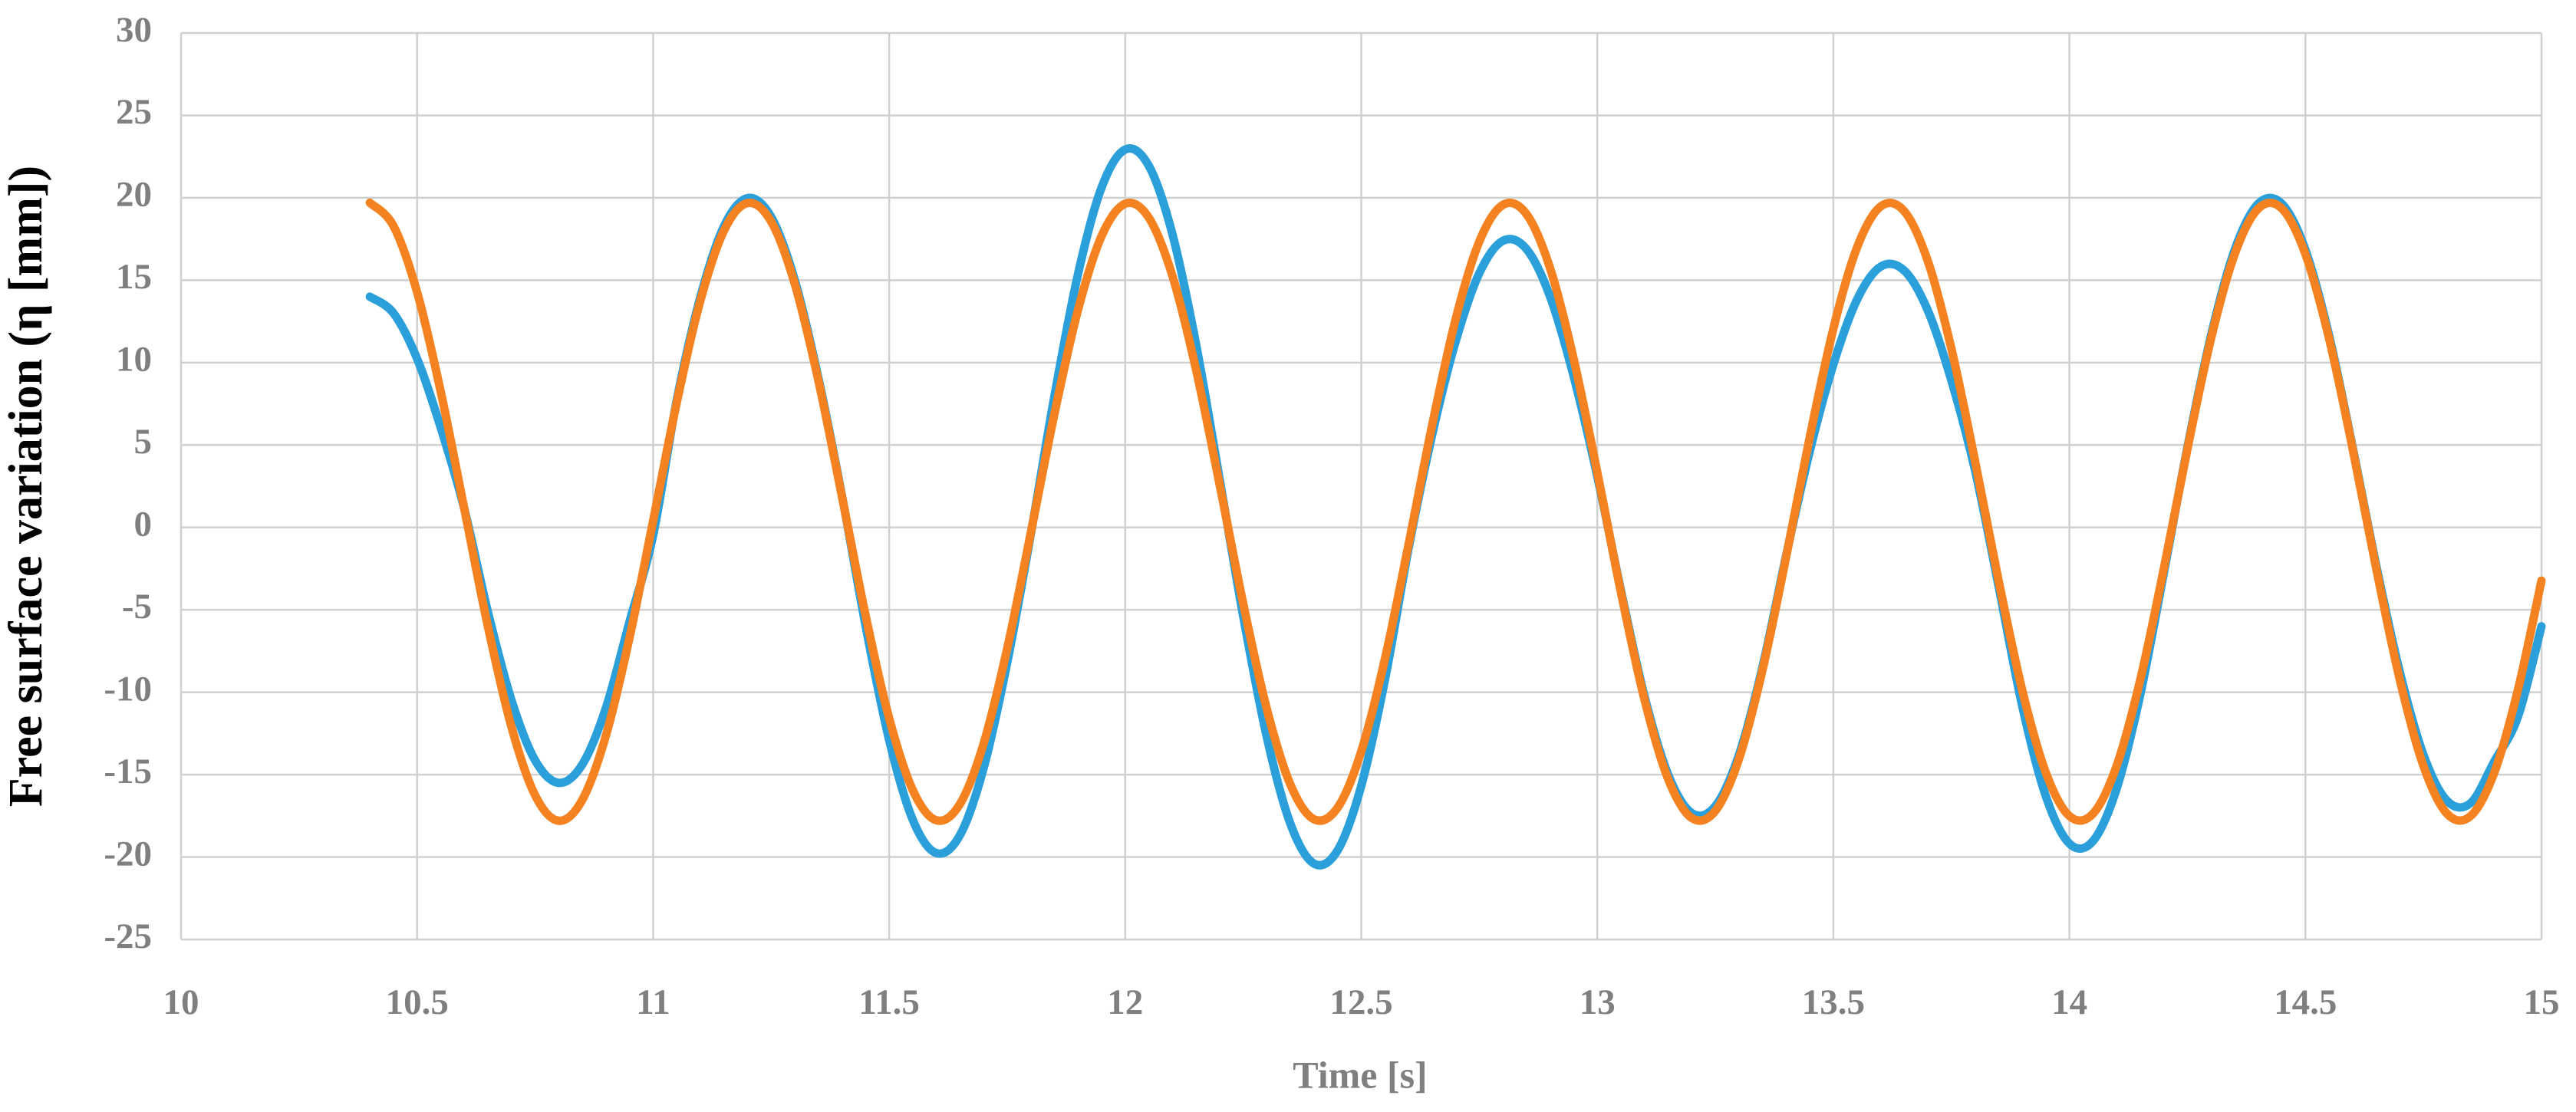 The height and width of the screenshot is (1112, 2576). What do you see at coordinates (1598, 1002) in the screenshot?
I see `x-tick-label: 13` at bounding box center [1598, 1002].